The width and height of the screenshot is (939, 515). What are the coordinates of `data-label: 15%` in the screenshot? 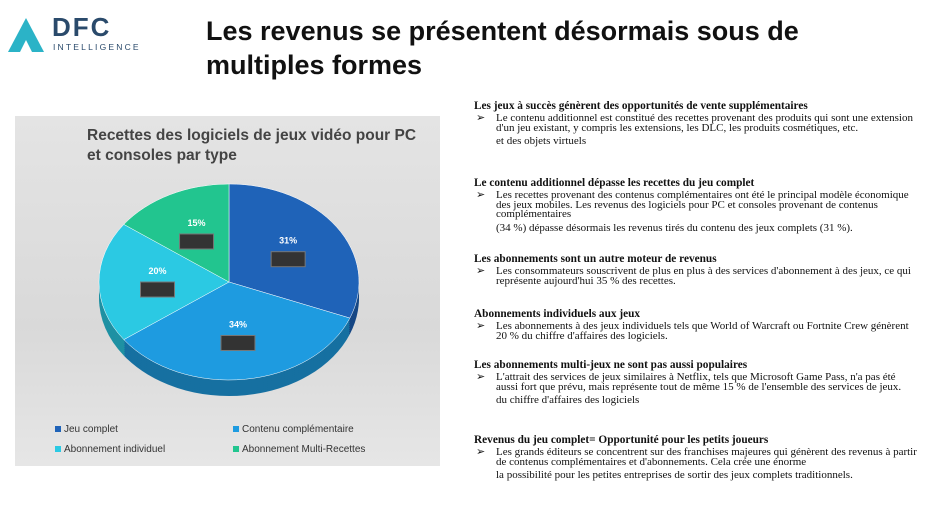 It's located at (197, 223).